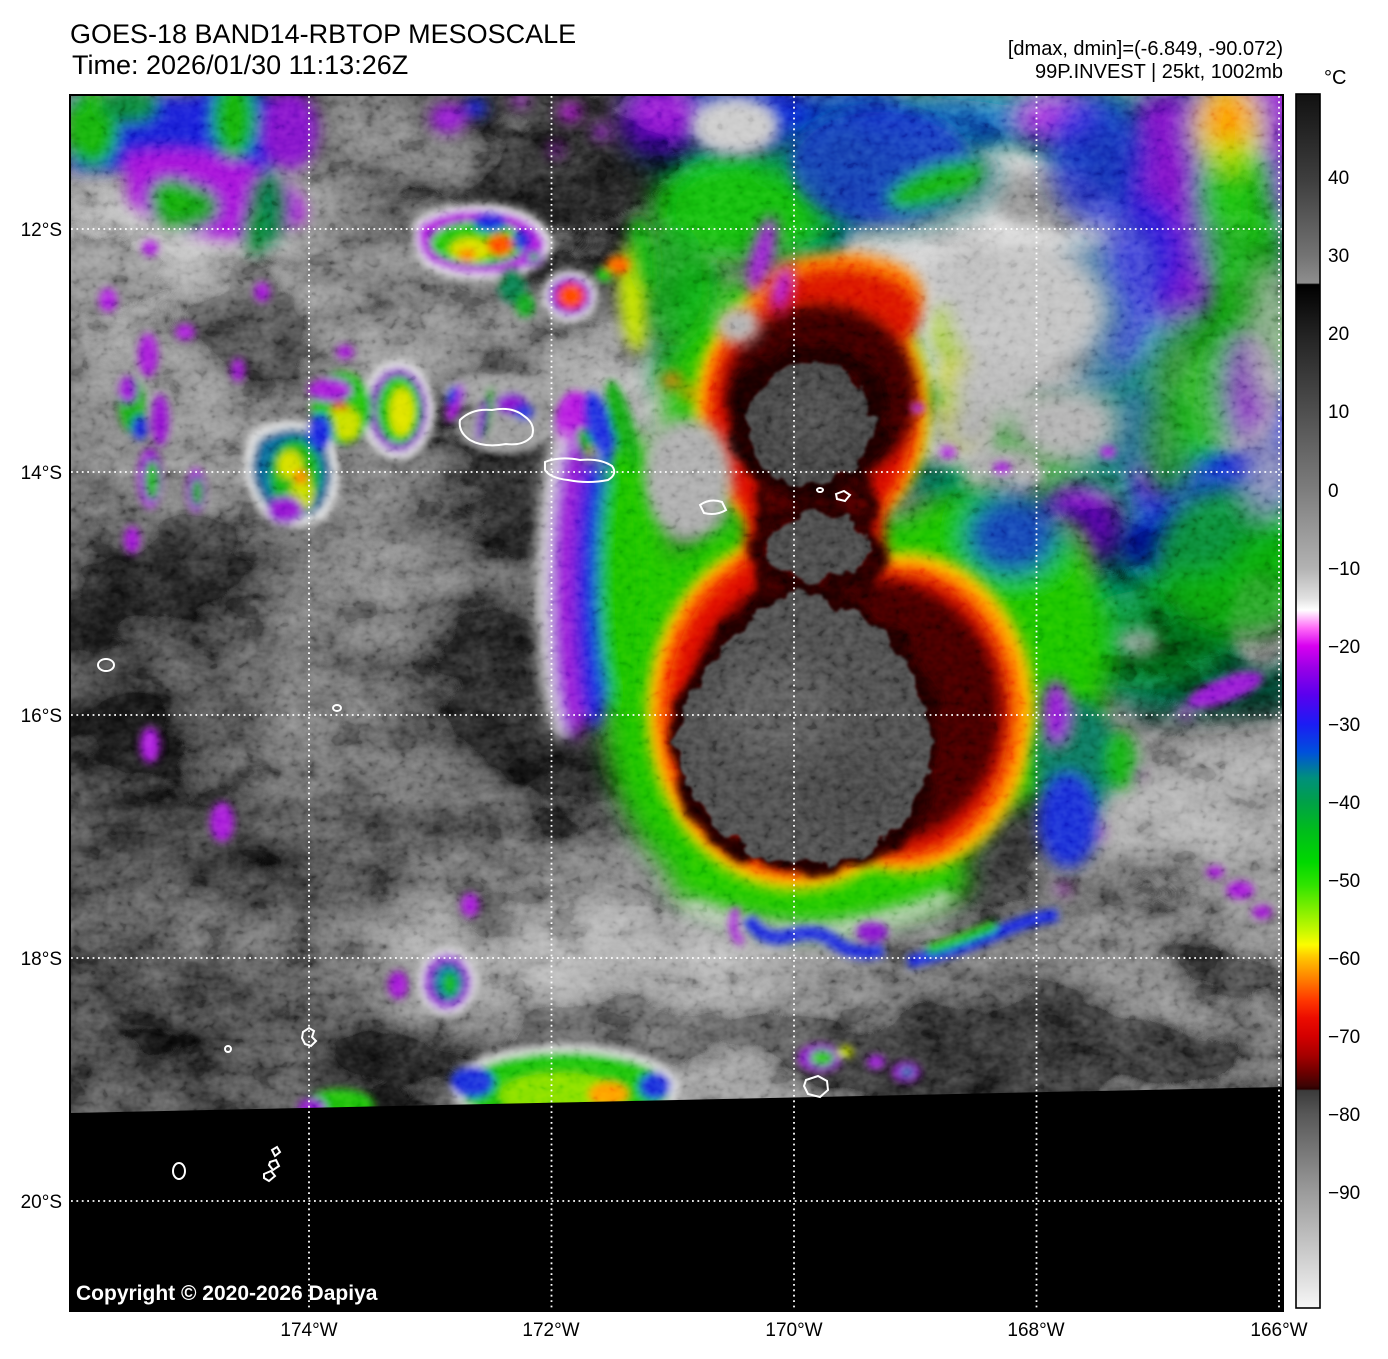  I want to click on svg-text: −40, so click(1344, 803).